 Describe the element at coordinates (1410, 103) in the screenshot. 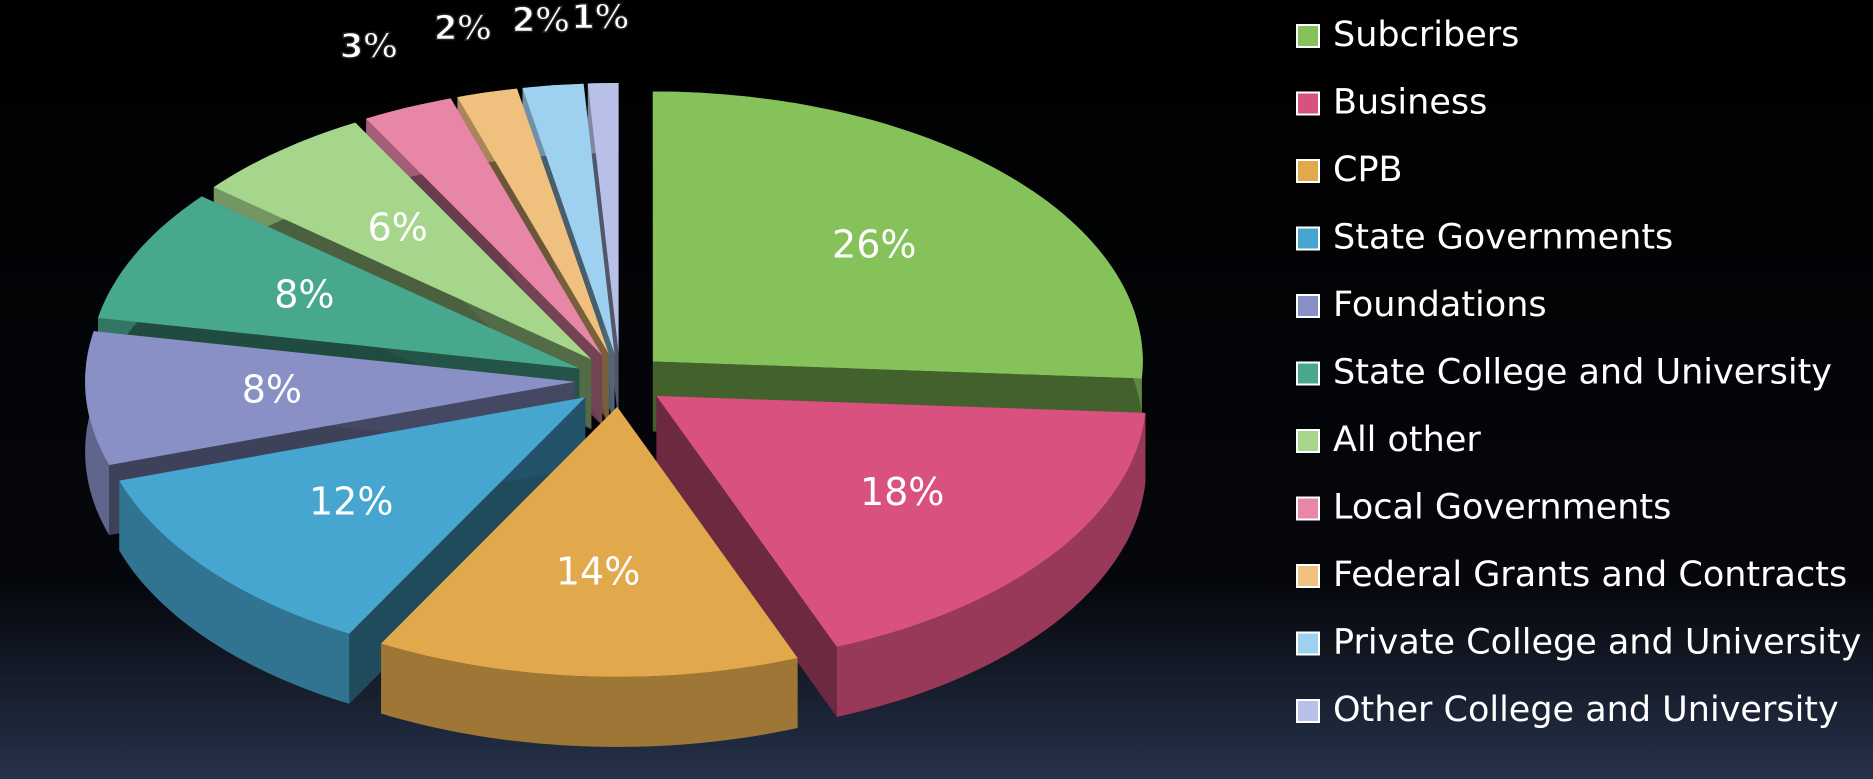

I see `legend-label: Business` at that location.